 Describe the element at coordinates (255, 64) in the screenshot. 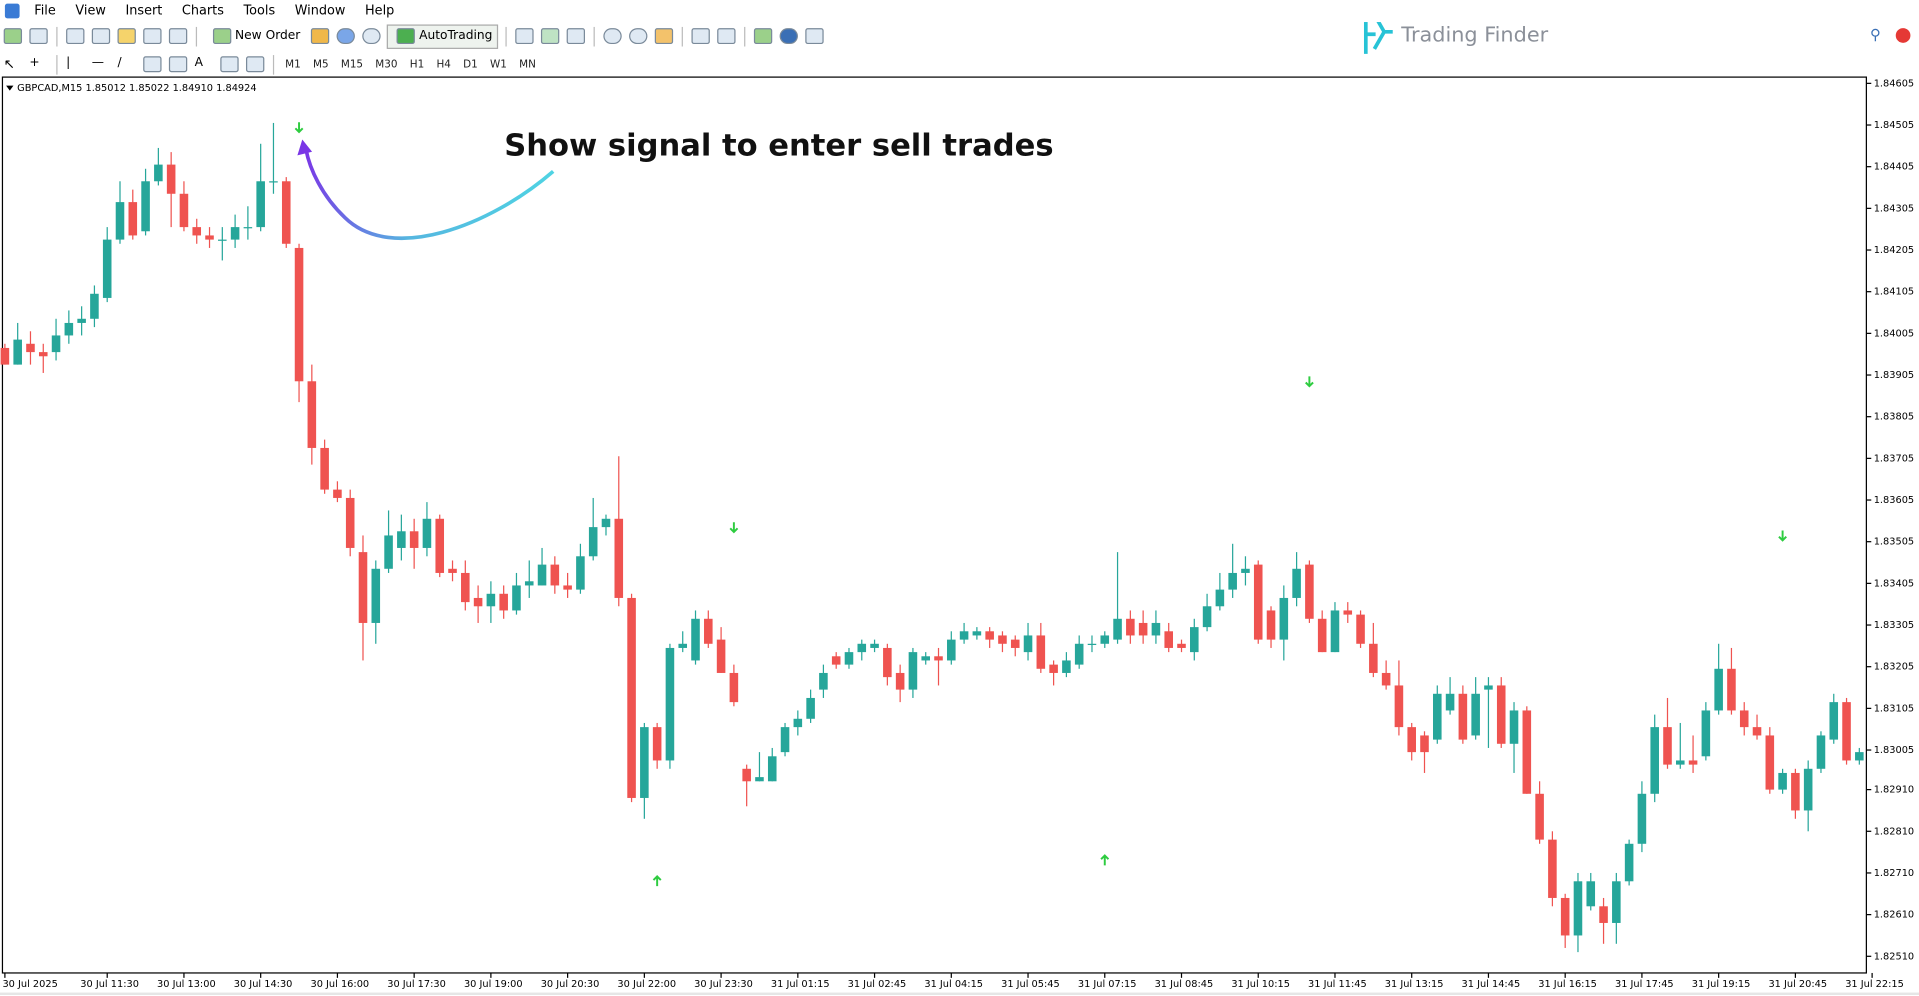

I see `arrows-icon` at that location.